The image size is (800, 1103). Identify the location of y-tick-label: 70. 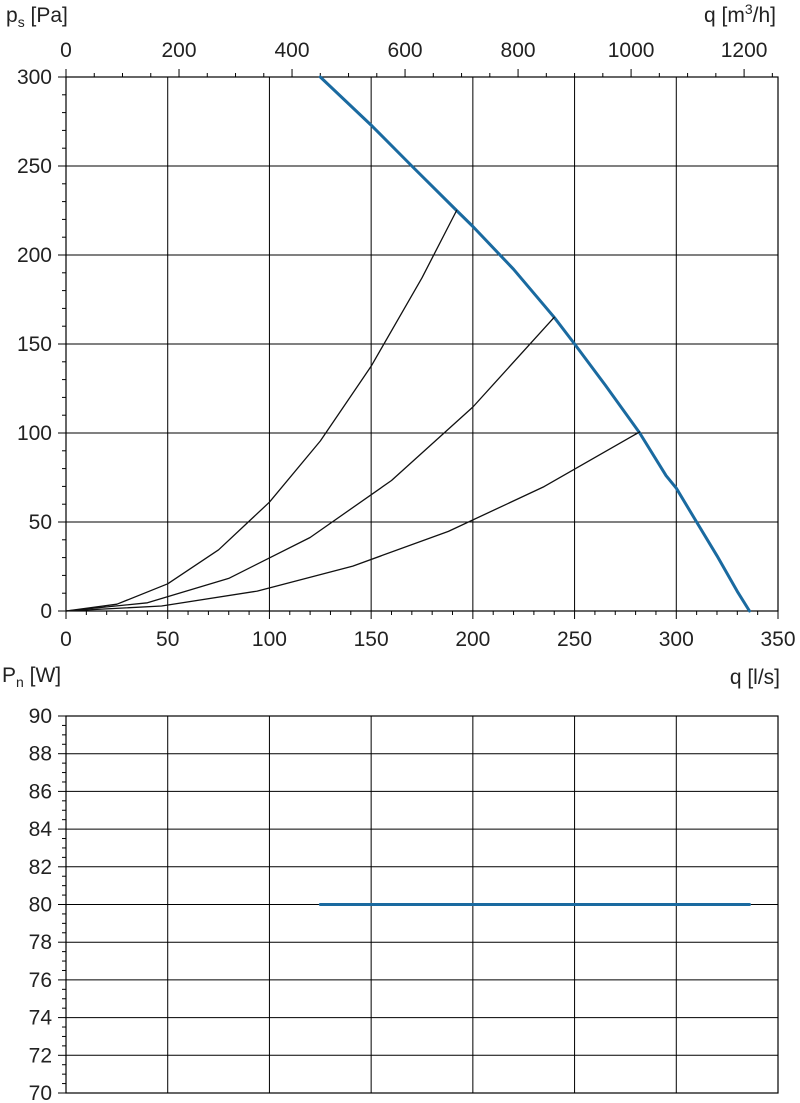
(40, 1092).